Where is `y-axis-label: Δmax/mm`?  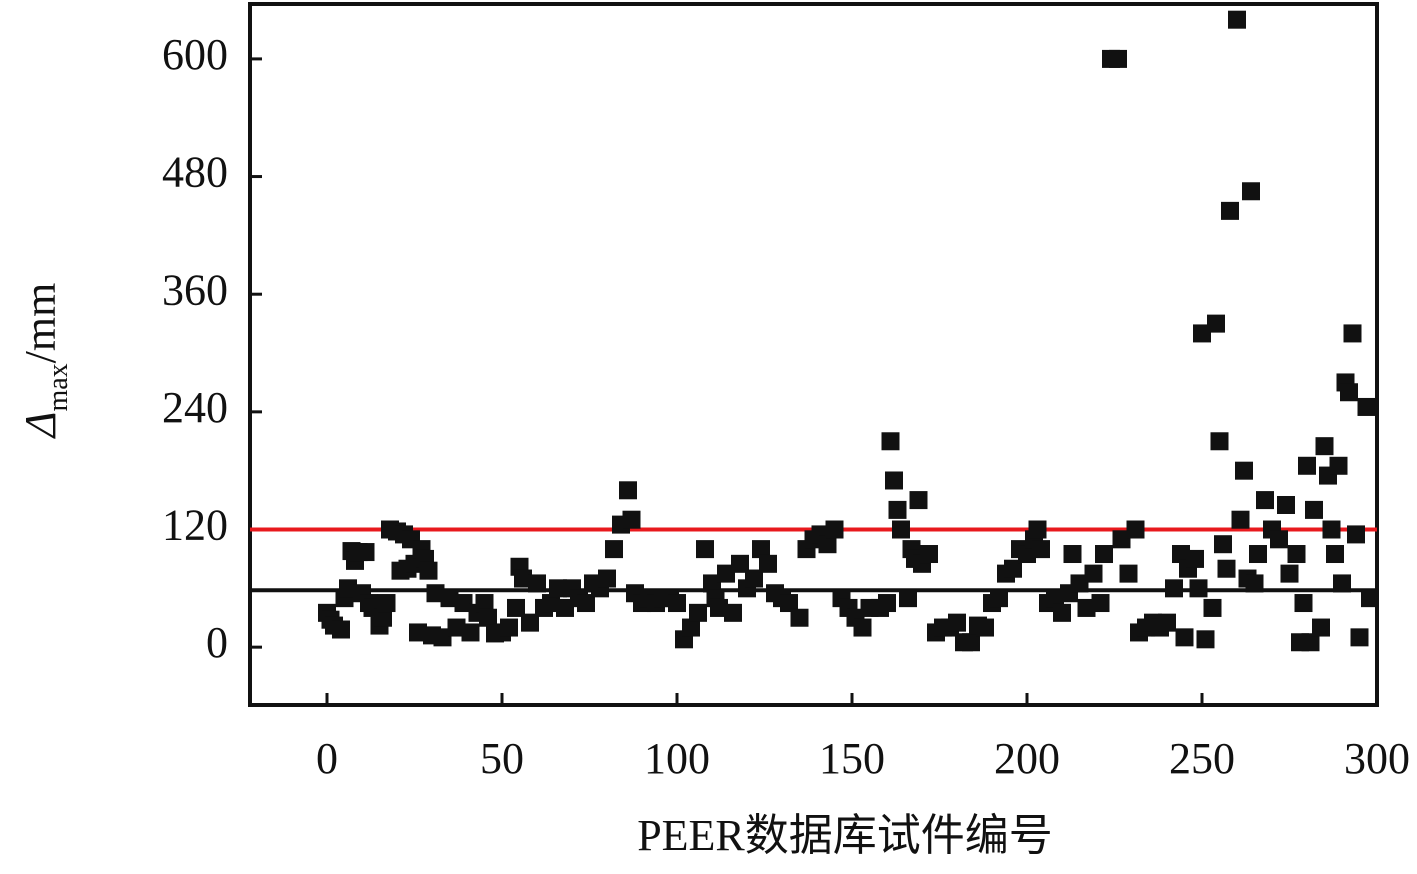 y-axis-label: Δmax/mm is located at coordinates (45, 361).